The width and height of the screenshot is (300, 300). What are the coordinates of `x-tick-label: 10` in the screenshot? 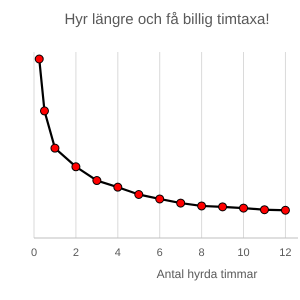 It's located at (243, 253).